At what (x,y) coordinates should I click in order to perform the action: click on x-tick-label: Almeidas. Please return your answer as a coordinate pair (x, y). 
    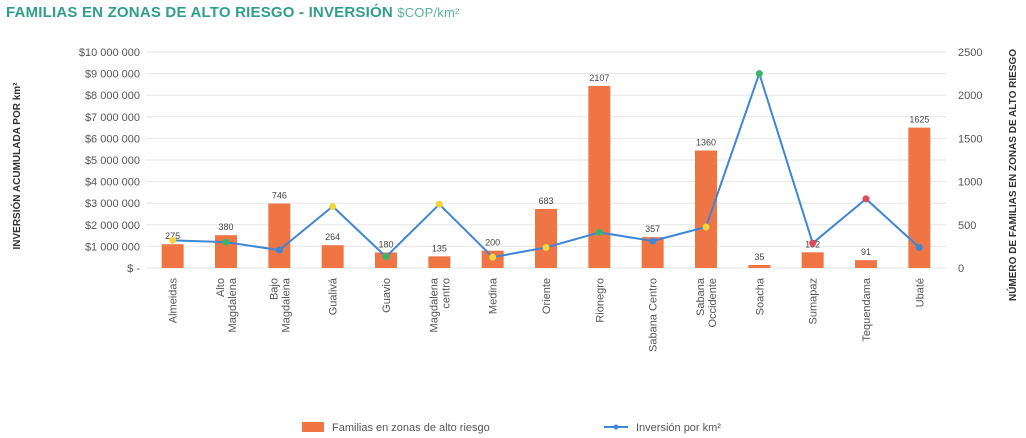
    Looking at the image, I should click on (174, 301).